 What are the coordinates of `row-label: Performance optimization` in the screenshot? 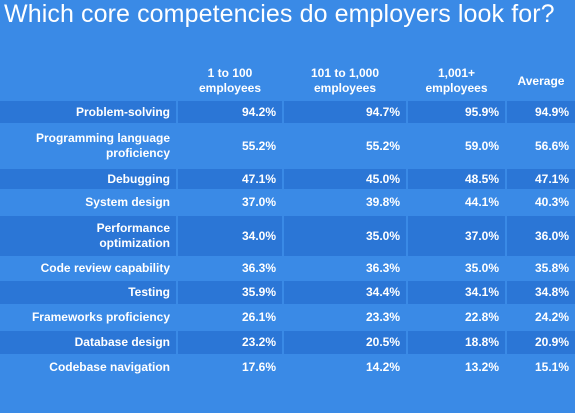 It's located at (88, 236).